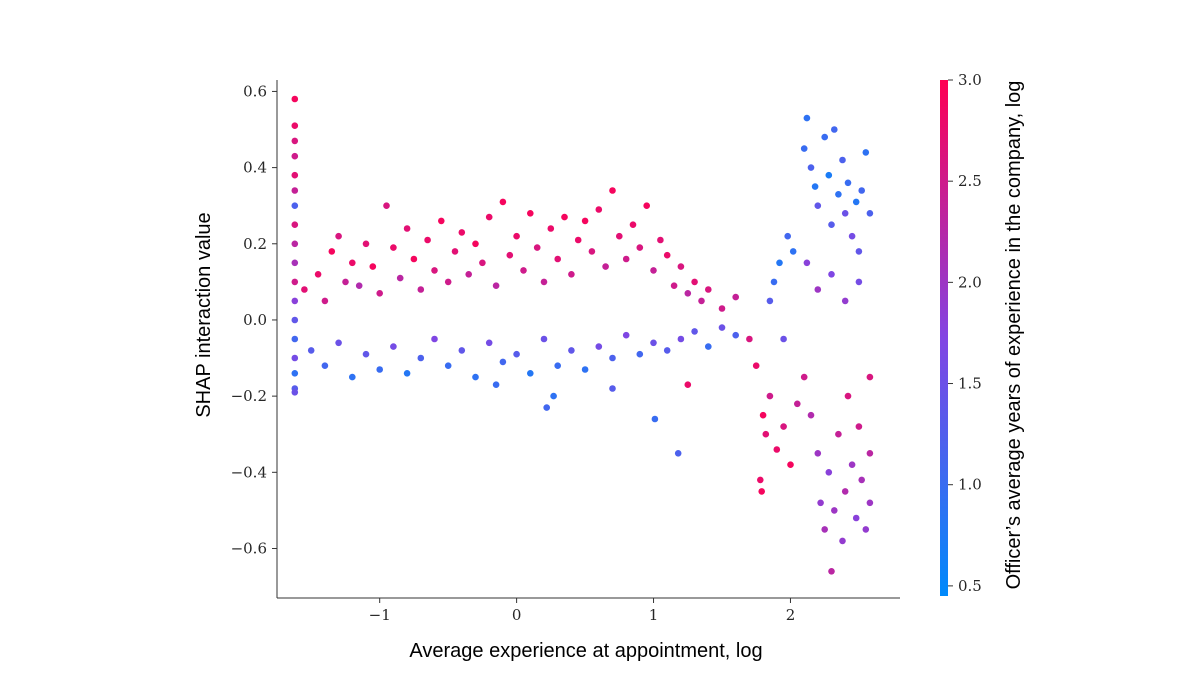  Describe the element at coordinates (970, 586) in the screenshot. I see `colorbar-tick-label: 0.5` at that location.